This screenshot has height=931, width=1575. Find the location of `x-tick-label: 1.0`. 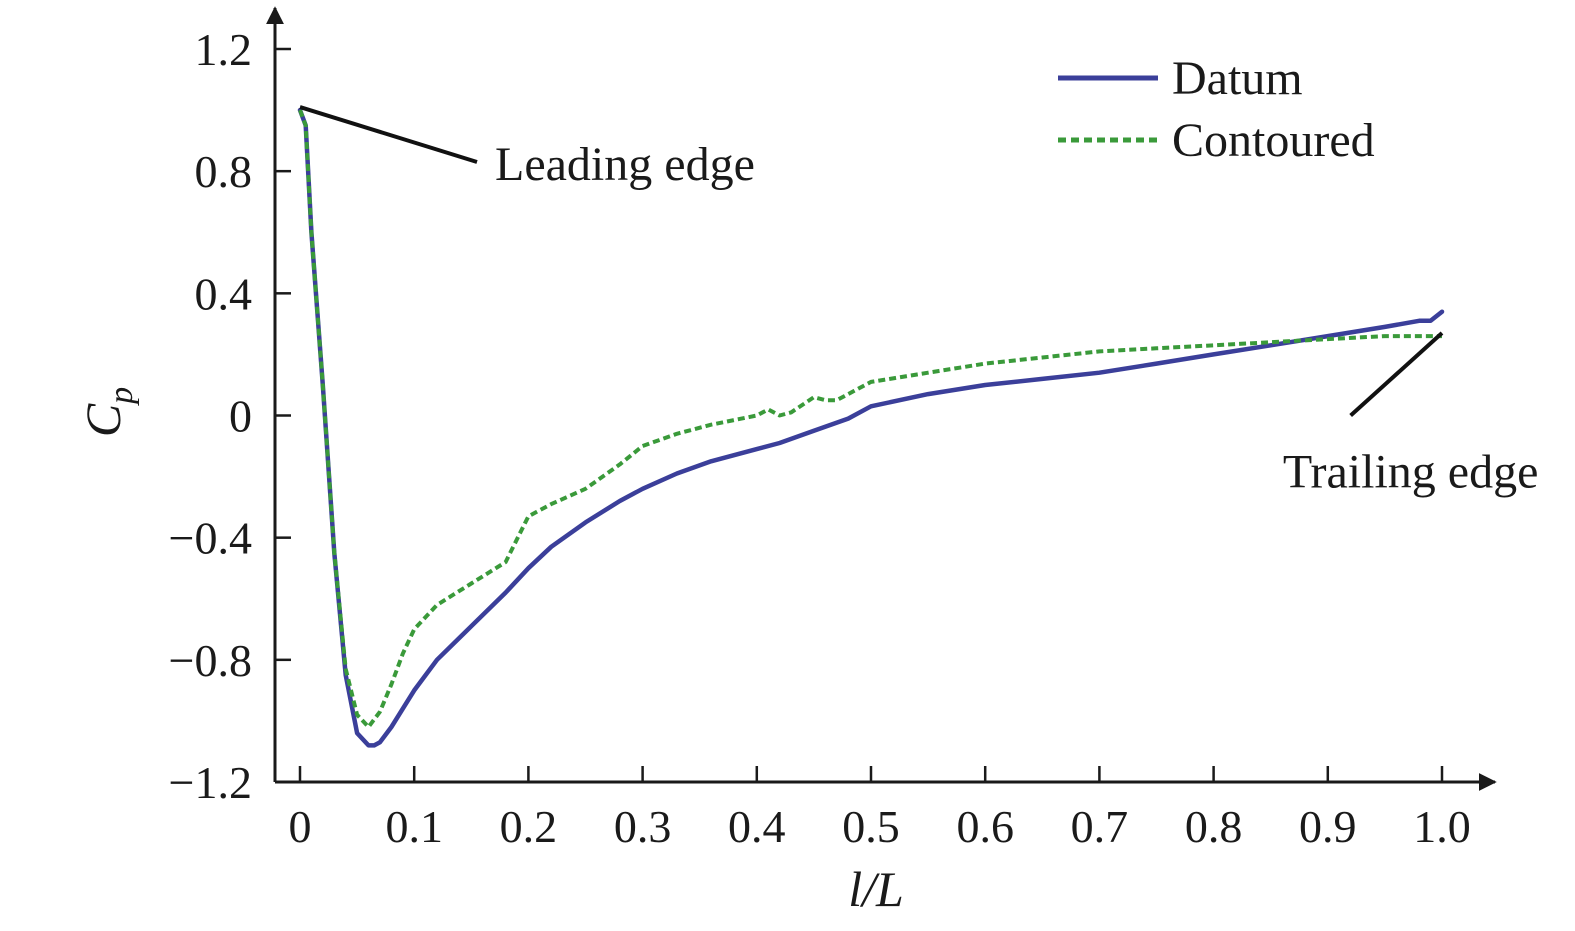

x-tick-label: 1.0 is located at coordinates (1442, 826).